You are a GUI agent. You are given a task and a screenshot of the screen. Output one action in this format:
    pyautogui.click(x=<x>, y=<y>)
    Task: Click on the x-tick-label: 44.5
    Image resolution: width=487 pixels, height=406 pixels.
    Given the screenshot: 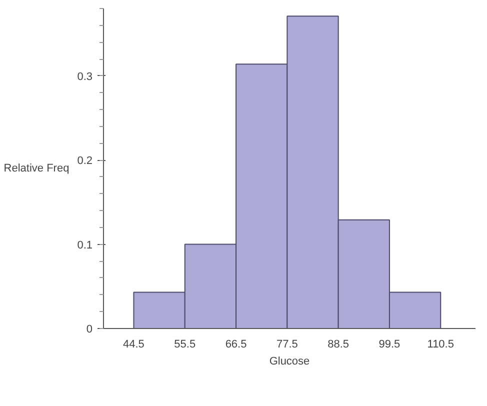 What is the action you would take?
    pyautogui.click(x=133, y=344)
    